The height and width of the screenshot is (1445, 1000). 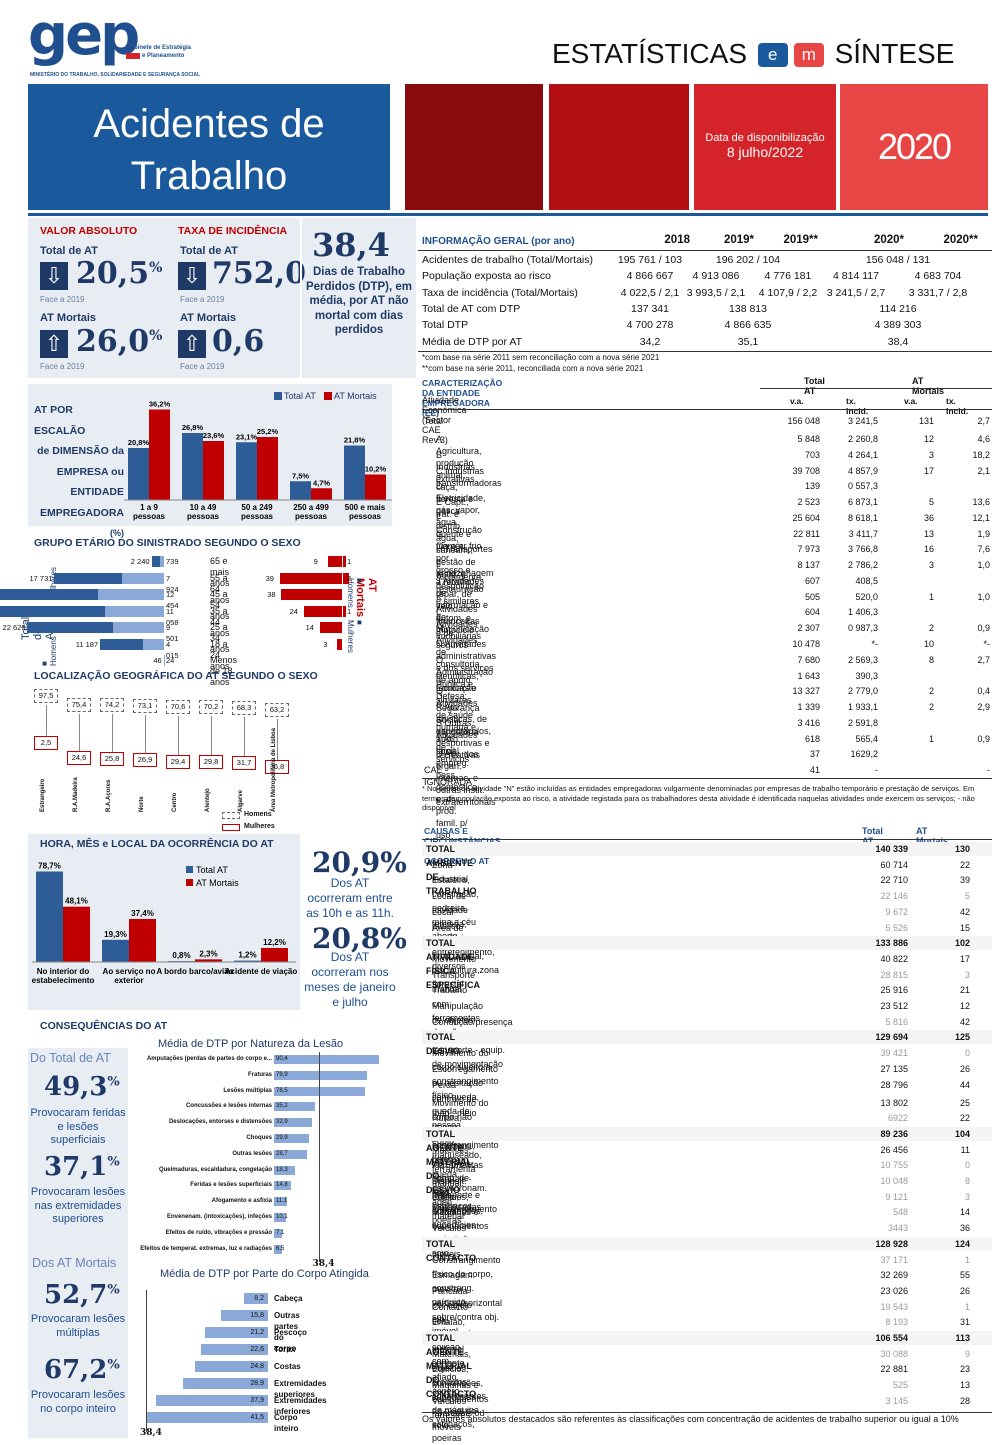 What do you see at coordinates (211, 762) in the screenshot?
I see `region-mulheres-value: 29,8` at bounding box center [211, 762].